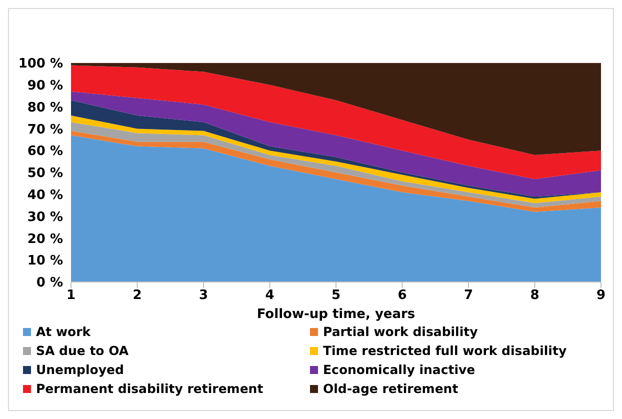 This screenshot has width=622, height=419. Describe the element at coordinates (45, 239) in the screenshot. I see `y-tick-label: 20 %` at that location.